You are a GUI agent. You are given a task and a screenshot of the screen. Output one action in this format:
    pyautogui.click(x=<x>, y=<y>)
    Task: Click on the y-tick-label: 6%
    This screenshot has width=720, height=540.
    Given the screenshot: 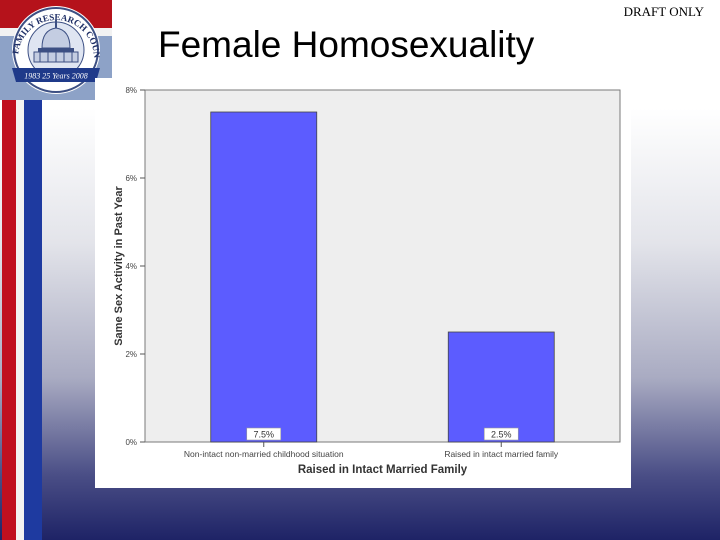 What is the action you would take?
    pyautogui.click(x=131, y=178)
    